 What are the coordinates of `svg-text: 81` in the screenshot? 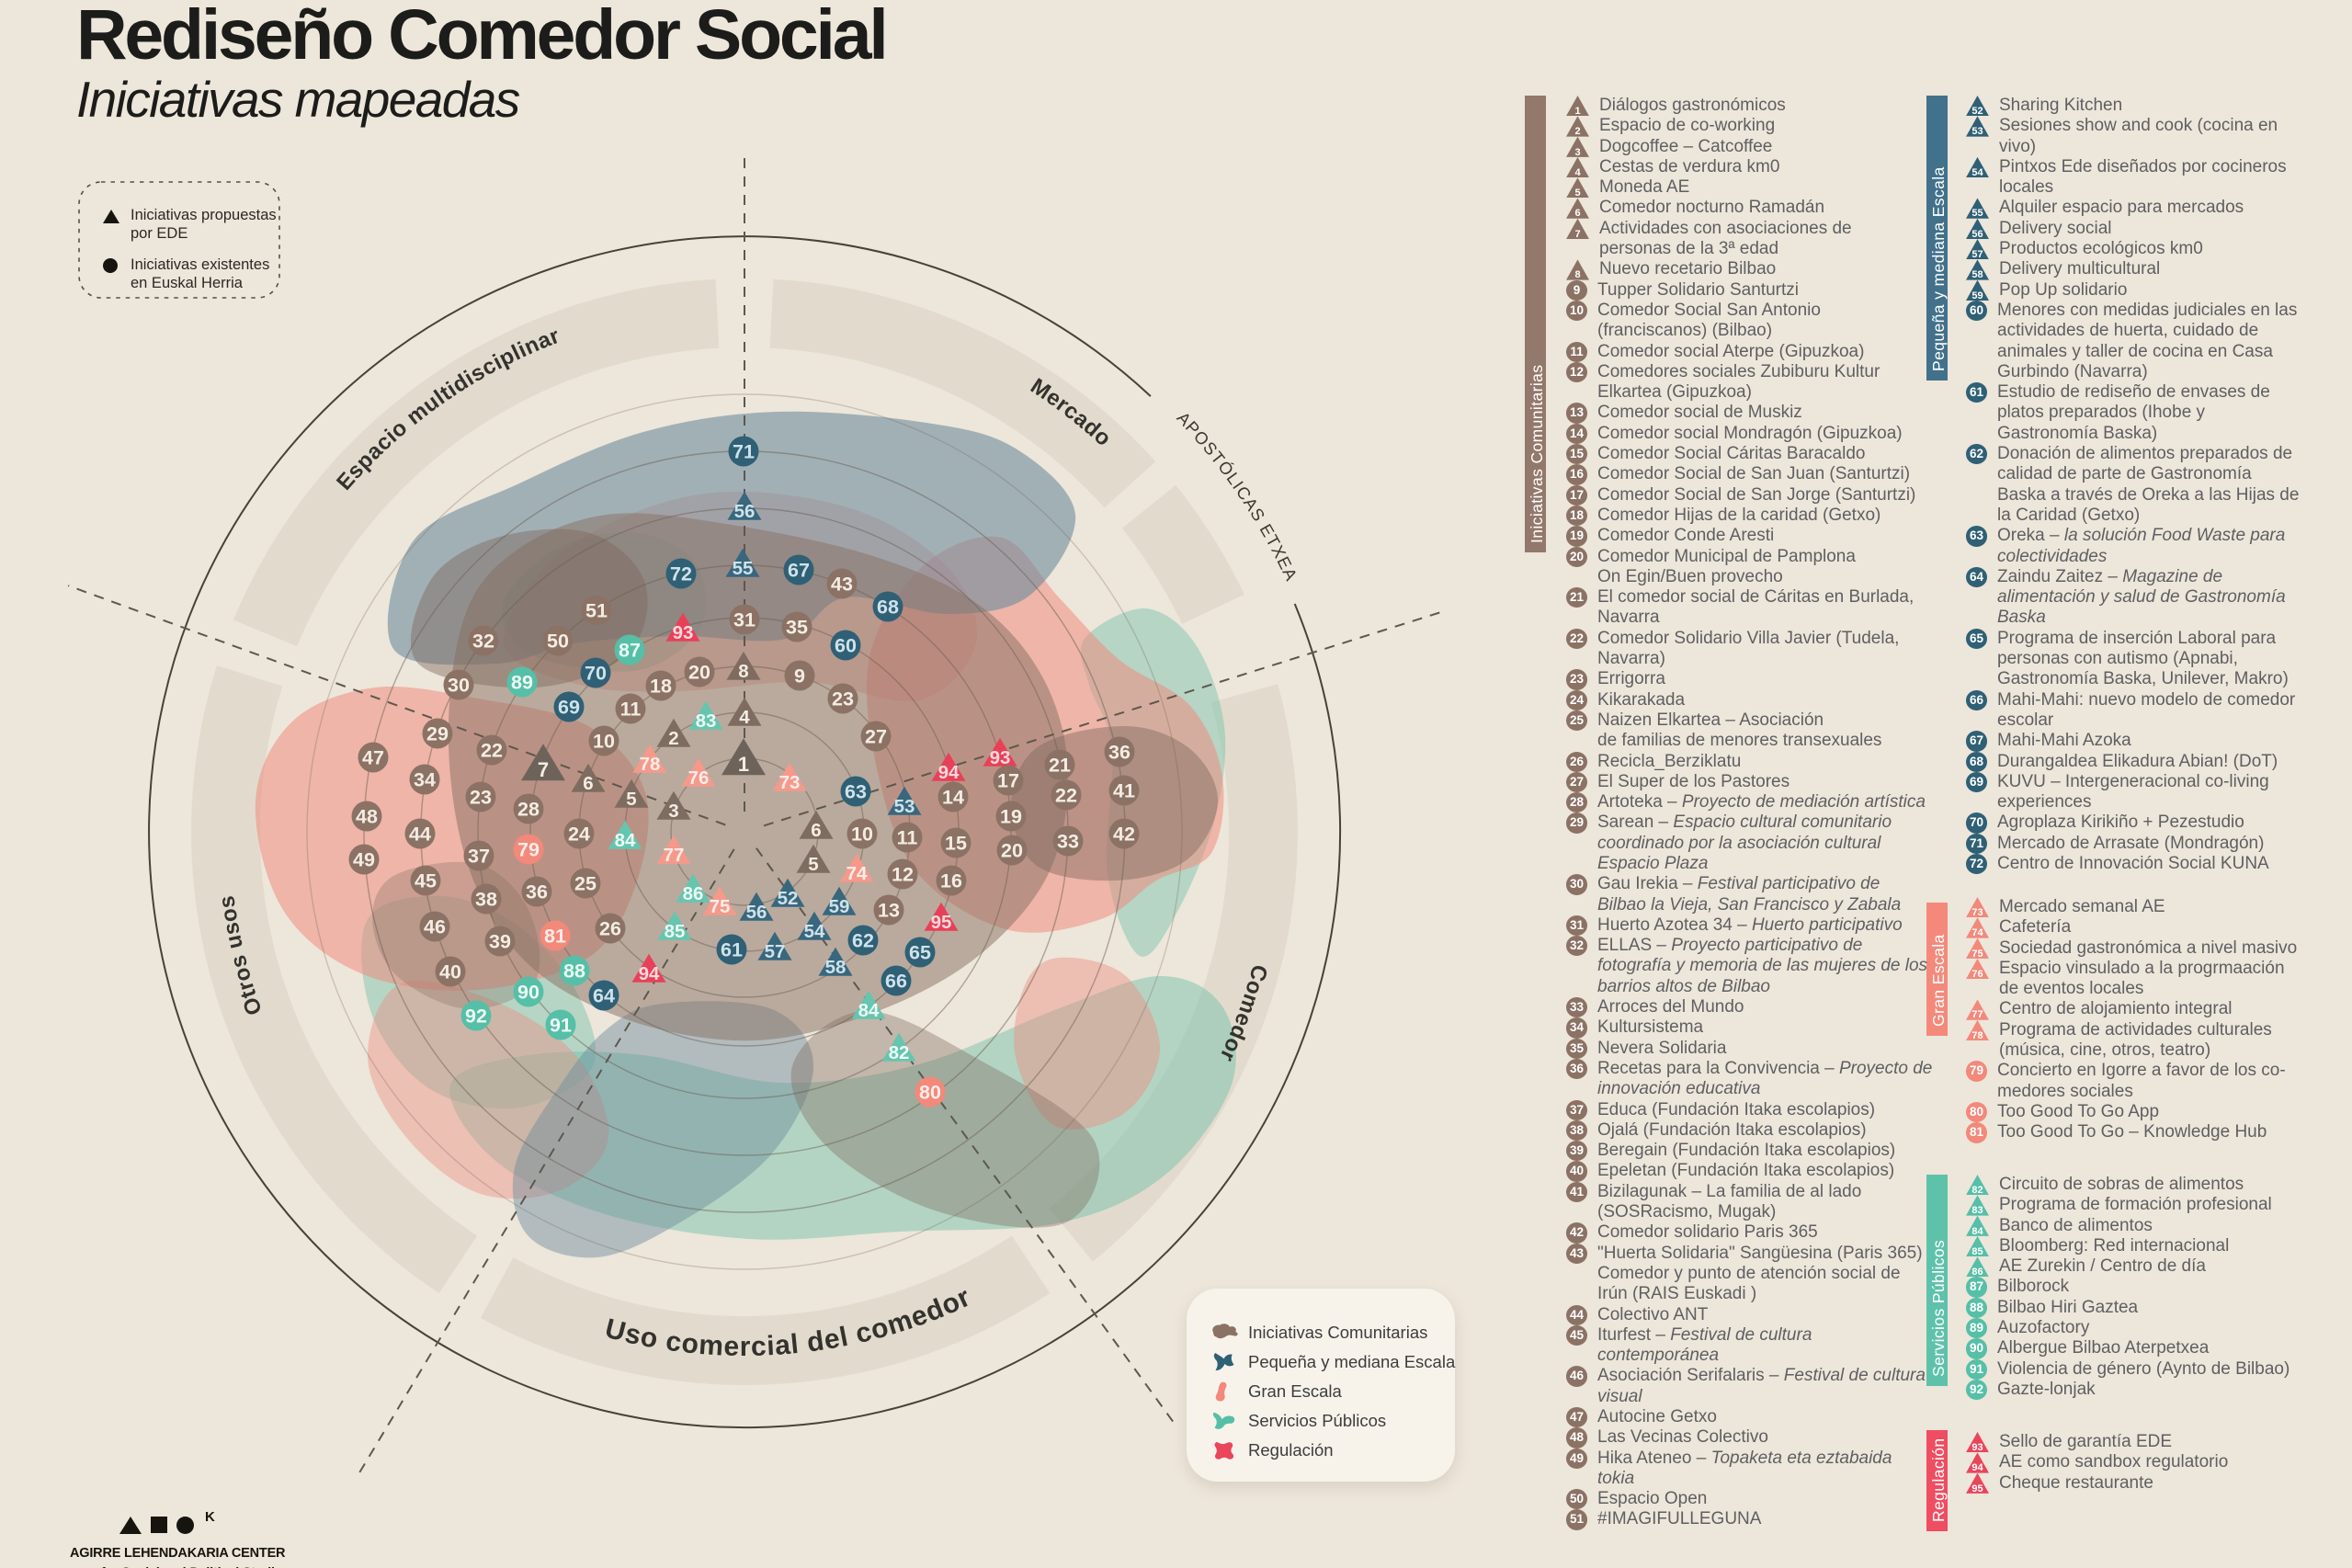 It's located at (555, 937).